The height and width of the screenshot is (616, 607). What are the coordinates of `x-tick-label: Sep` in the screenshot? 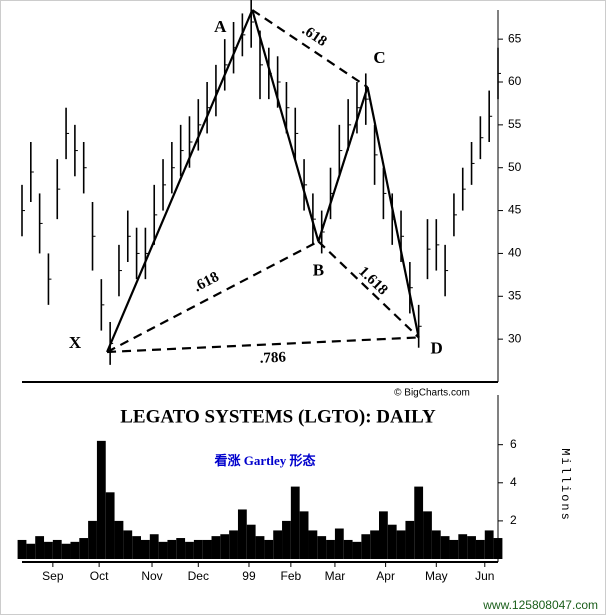 It's located at (53, 576).